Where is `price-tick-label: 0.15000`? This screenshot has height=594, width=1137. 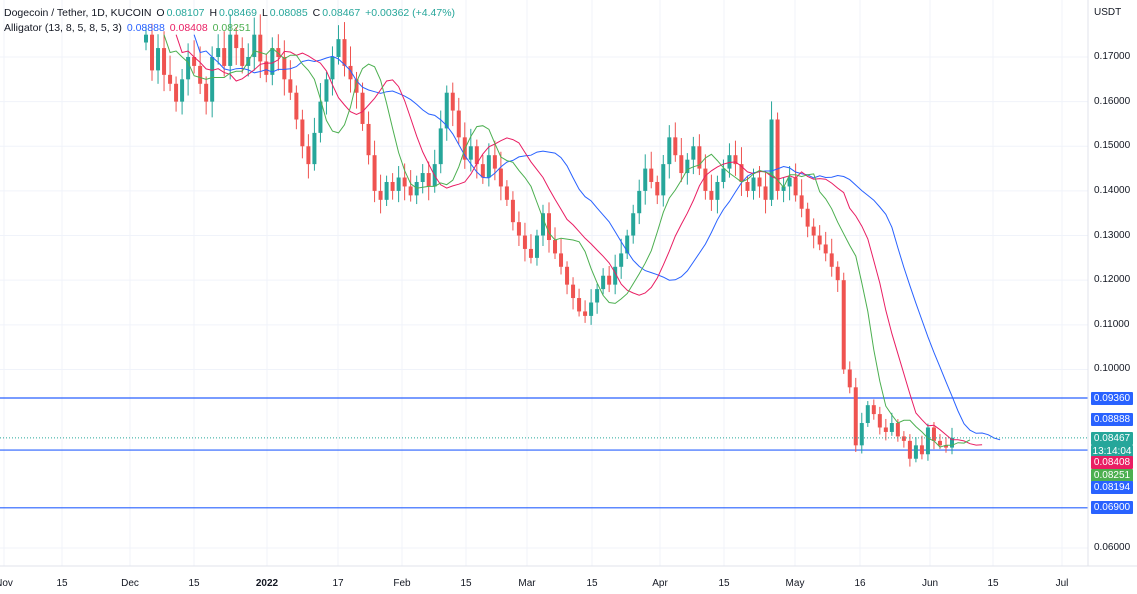
price-tick-label: 0.15000 is located at coordinates (1112, 146).